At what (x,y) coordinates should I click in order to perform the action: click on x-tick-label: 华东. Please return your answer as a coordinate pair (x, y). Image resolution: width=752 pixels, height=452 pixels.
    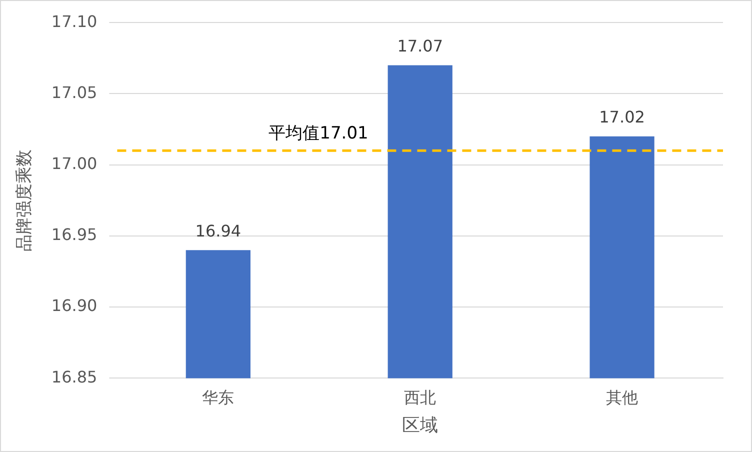
    Looking at the image, I should click on (218, 397).